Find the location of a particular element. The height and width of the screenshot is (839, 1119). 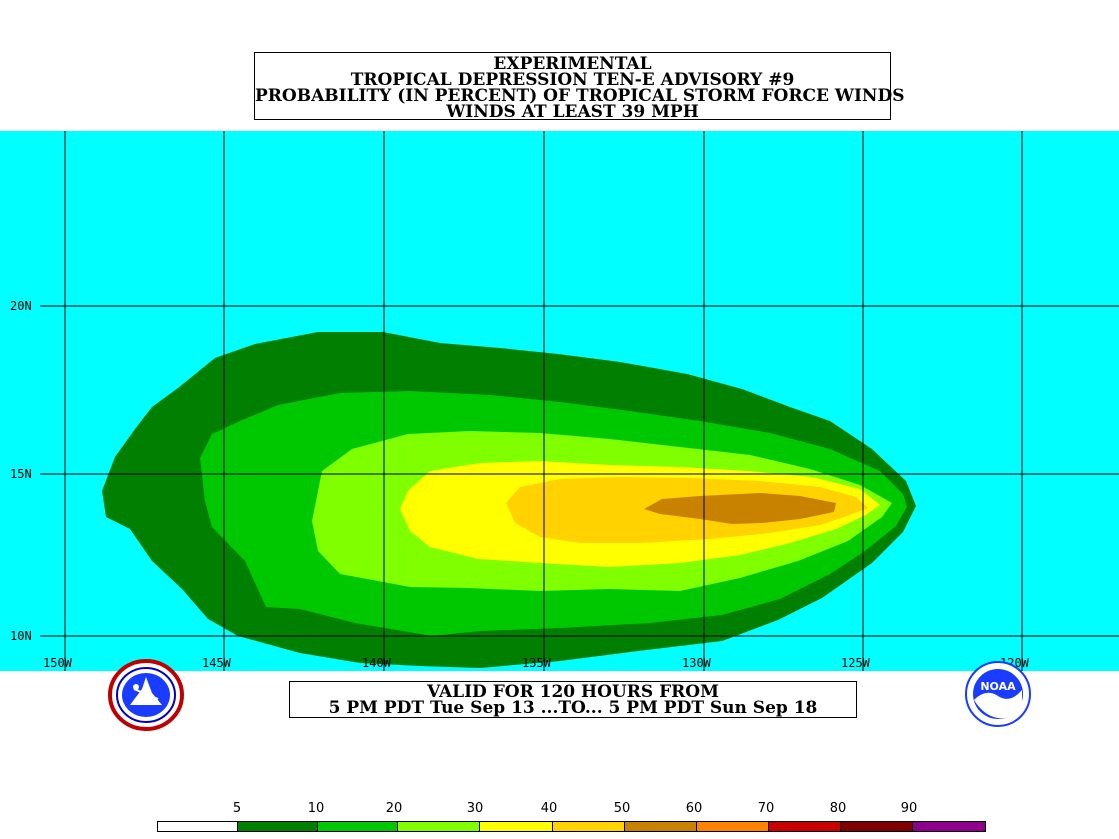

legend-label-90: 90 is located at coordinates (909, 808).